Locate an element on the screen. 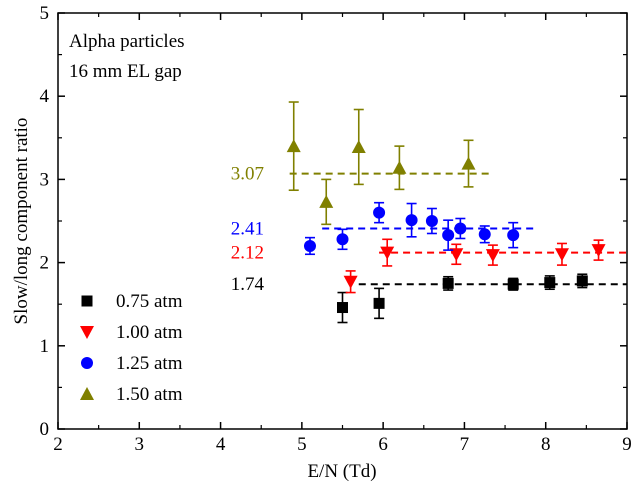 The width and height of the screenshot is (635, 494). x-tick-label: 6 is located at coordinates (383, 444).